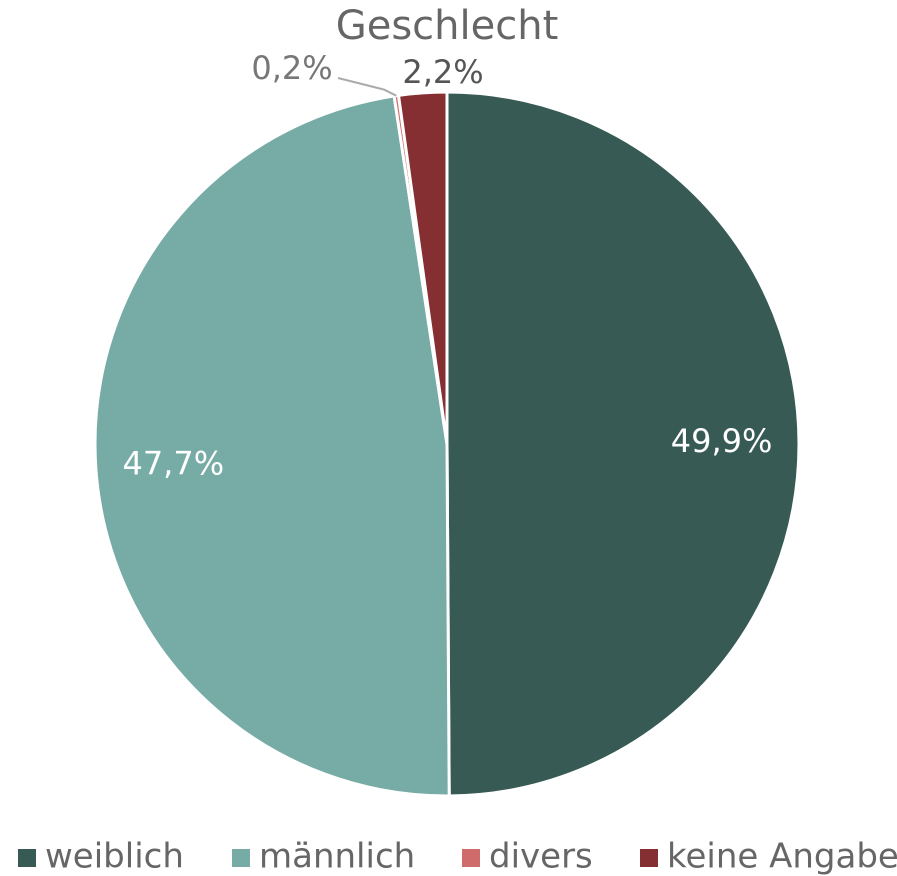 This screenshot has height=876, width=897. What do you see at coordinates (447, 26) in the screenshot?
I see `chart-title: Geschlecht` at bounding box center [447, 26].